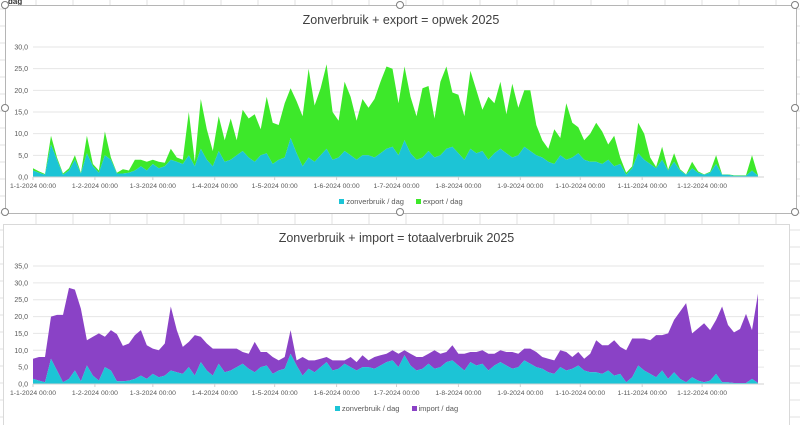  Describe the element at coordinates (401, 20) in the screenshot. I see `chart-title: Zonverbruik + export = opwek 2025` at that location.